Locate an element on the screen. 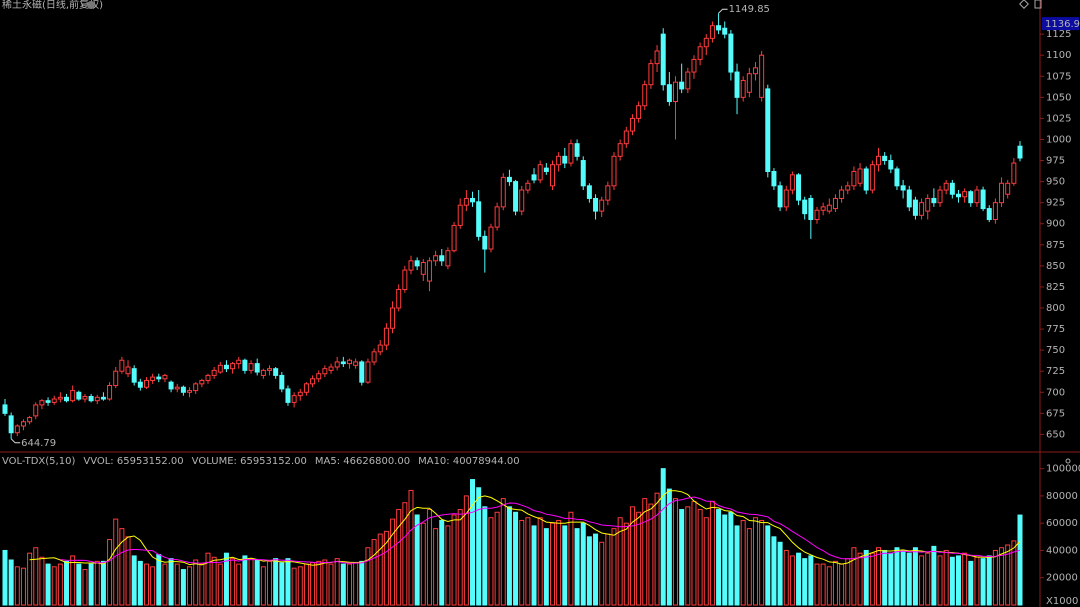 Image resolution: width=1080 pixels, height=607 pixels. low-pointer is located at coordinates (15, 441).